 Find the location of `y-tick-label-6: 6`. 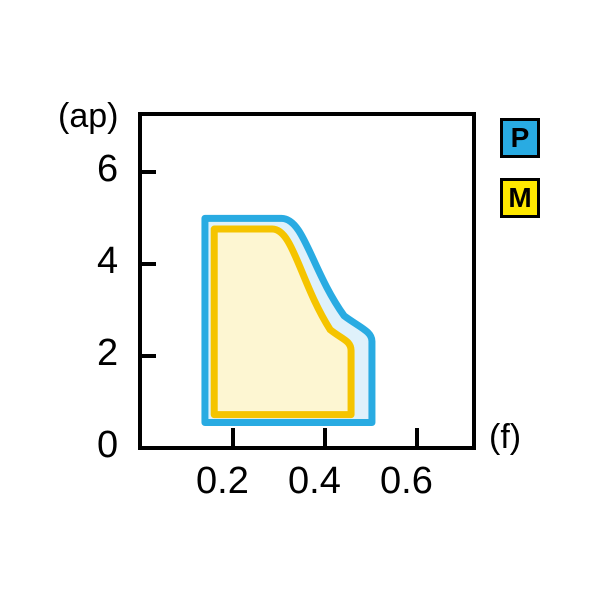

y-tick-label-6: 6 is located at coordinates (108, 169).